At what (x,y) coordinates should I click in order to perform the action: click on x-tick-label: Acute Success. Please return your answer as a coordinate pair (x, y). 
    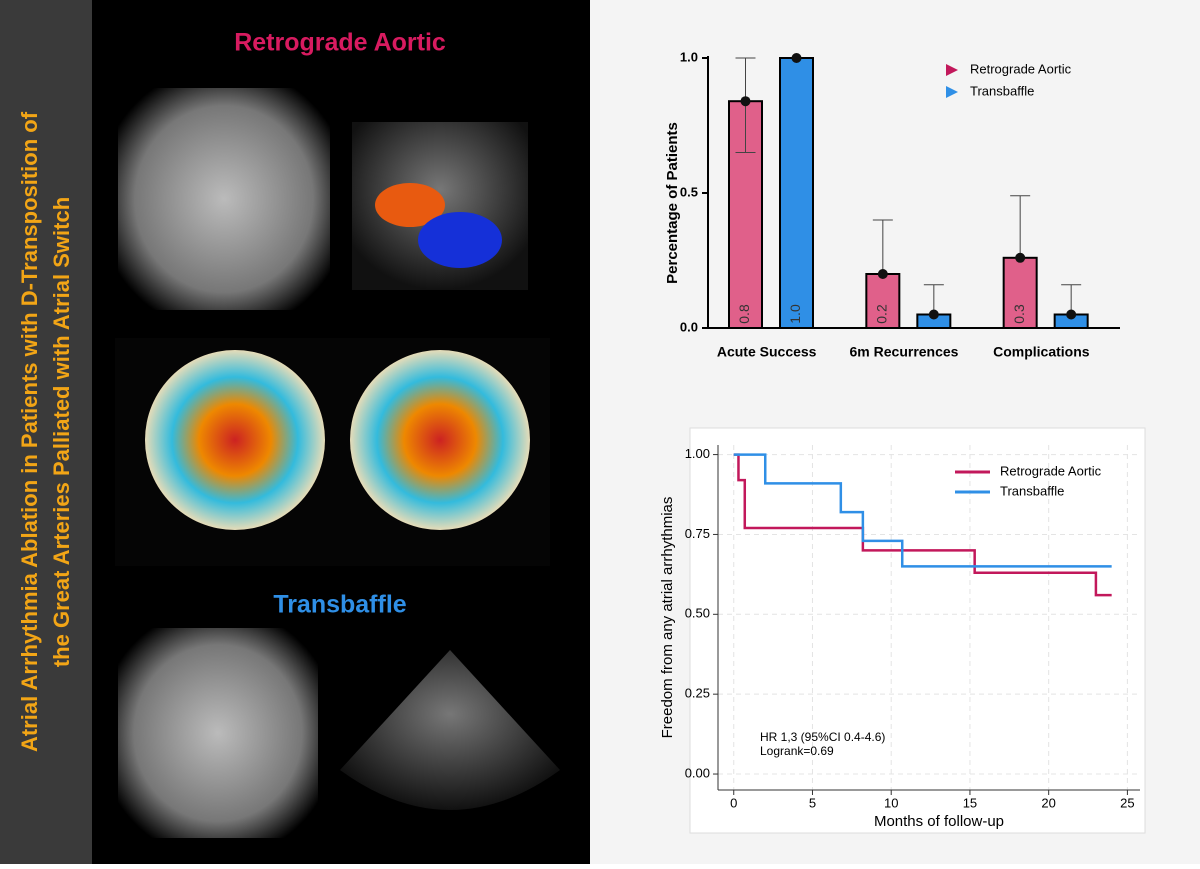
    Looking at the image, I should click on (767, 352).